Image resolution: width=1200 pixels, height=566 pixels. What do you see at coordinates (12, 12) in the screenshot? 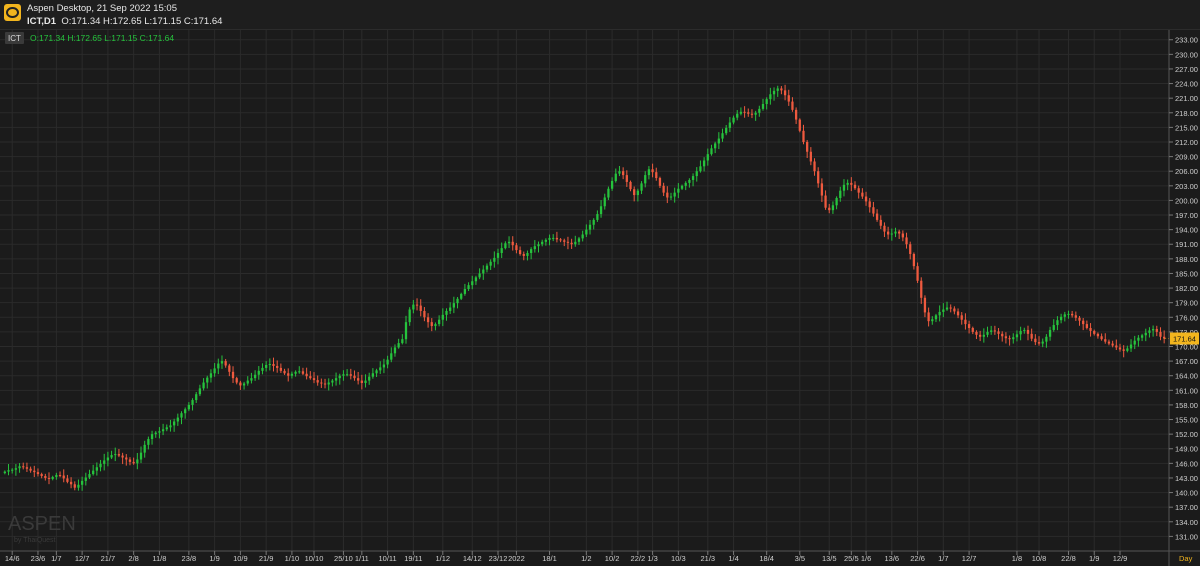
I see `app-logo-icon` at bounding box center [12, 12].